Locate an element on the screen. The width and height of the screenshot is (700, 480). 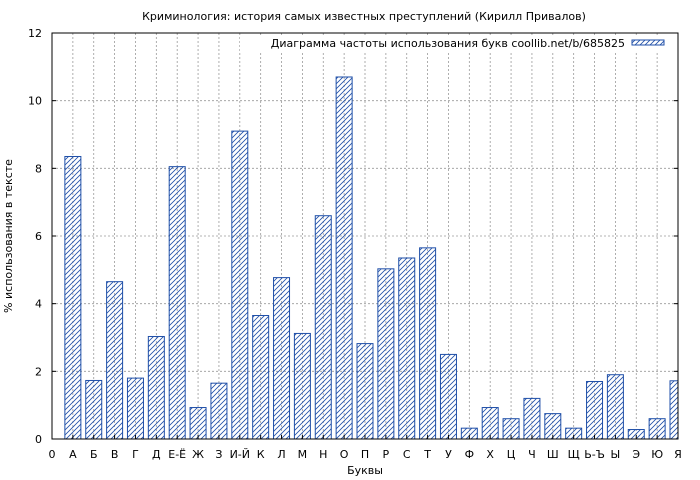
bar-Ь-Ъ is located at coordinates (595, 410).